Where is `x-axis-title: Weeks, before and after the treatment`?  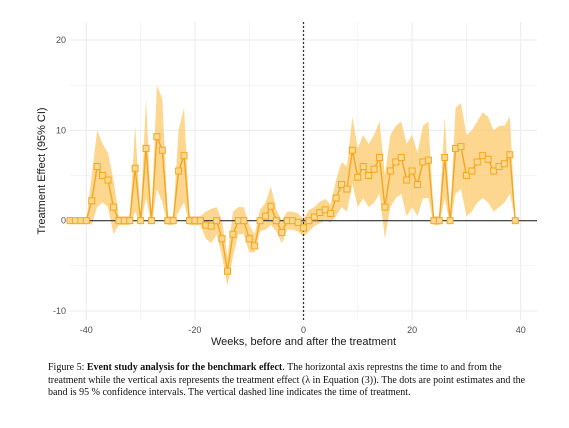
x-axis-title: Weeks, before and after the treatment is located at coordinates (303, 342).